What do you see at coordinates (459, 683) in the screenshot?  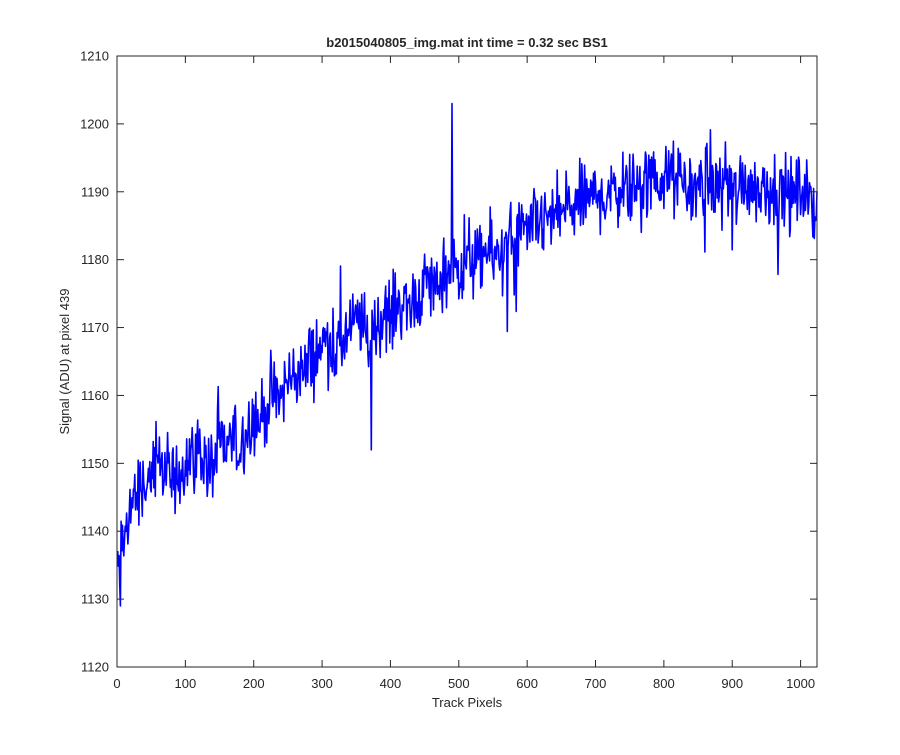 I see `x-tick-label: 500` at bounding box center [459, 683].